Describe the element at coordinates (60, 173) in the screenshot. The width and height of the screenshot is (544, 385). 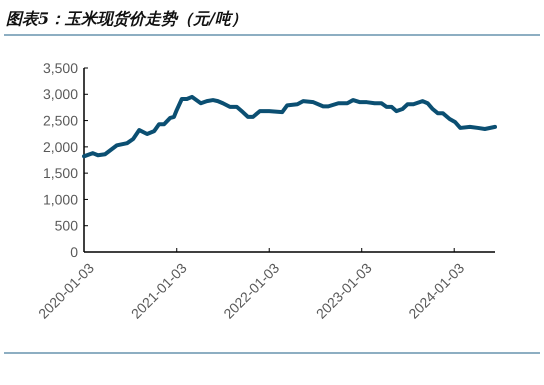
I see `y-tick-label: 1,500` at that location.